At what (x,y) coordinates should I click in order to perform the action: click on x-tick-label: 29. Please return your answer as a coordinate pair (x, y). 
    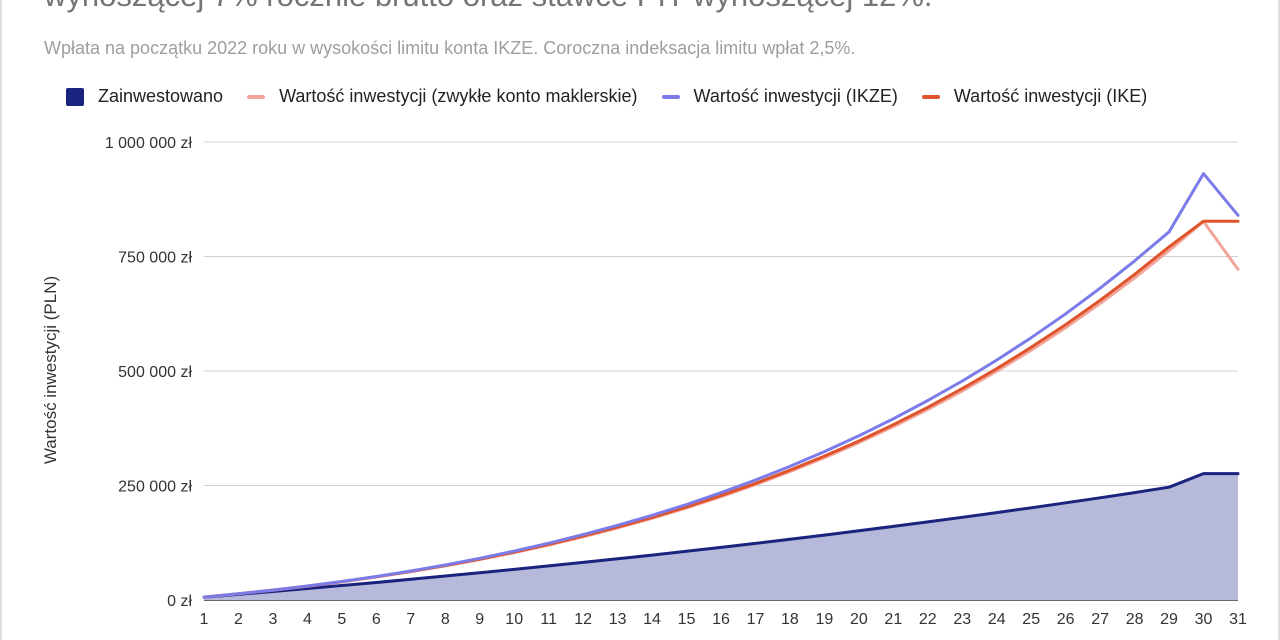
    Looking at the image, I should click on (1169, 619).